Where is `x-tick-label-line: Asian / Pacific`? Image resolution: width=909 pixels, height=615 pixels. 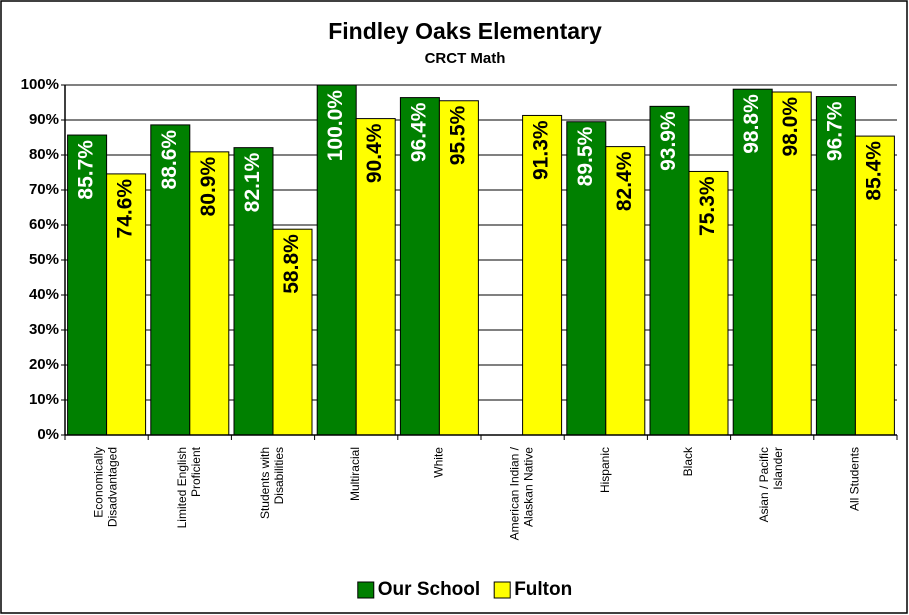
x-tick-label-line: Asian / Pacific is located at coordinates (764, 484).